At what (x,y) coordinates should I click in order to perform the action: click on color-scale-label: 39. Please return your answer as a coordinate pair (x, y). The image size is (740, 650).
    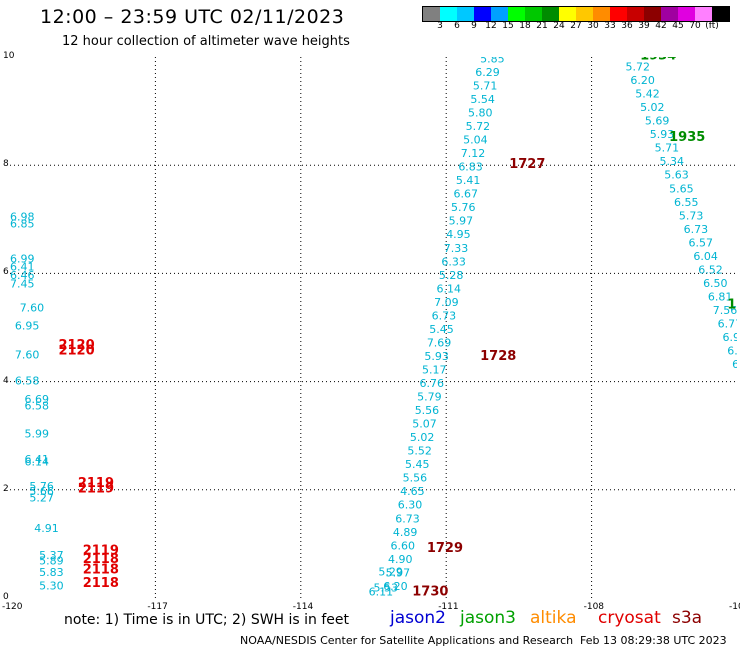
    Looking at the image, I should click on (644, 26).